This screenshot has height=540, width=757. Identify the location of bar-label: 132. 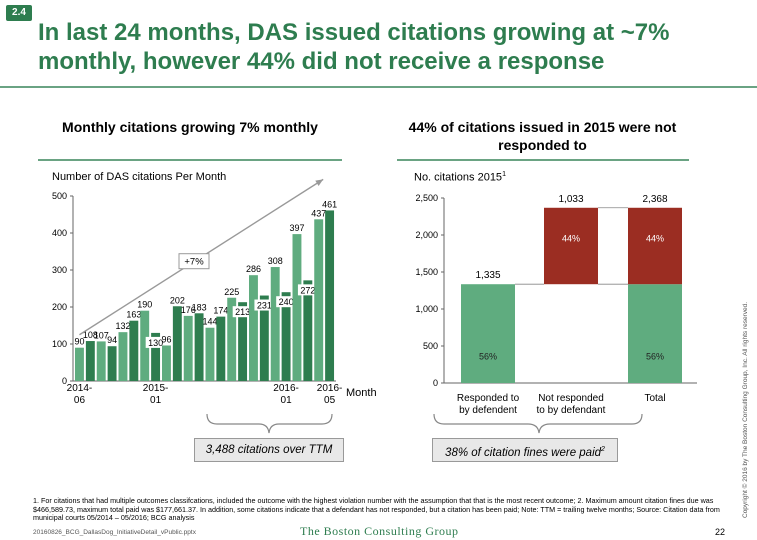
(122, 326).